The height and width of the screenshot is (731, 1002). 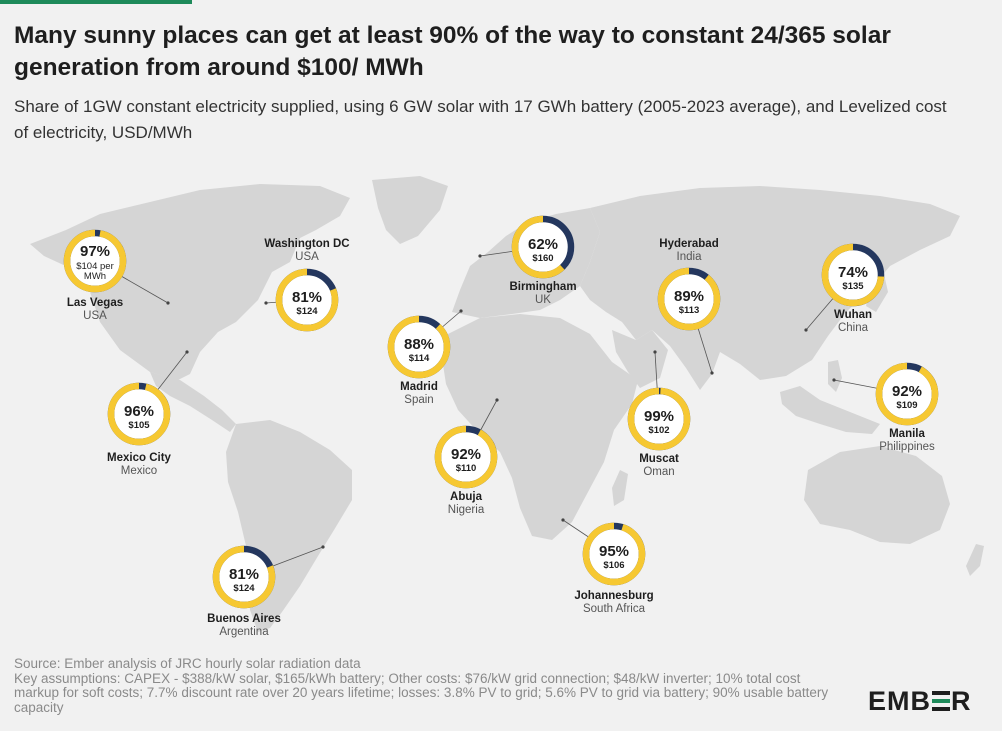 I want to click on city-label-hyderabad: Hyderabad India, so click(x=688, y=251).